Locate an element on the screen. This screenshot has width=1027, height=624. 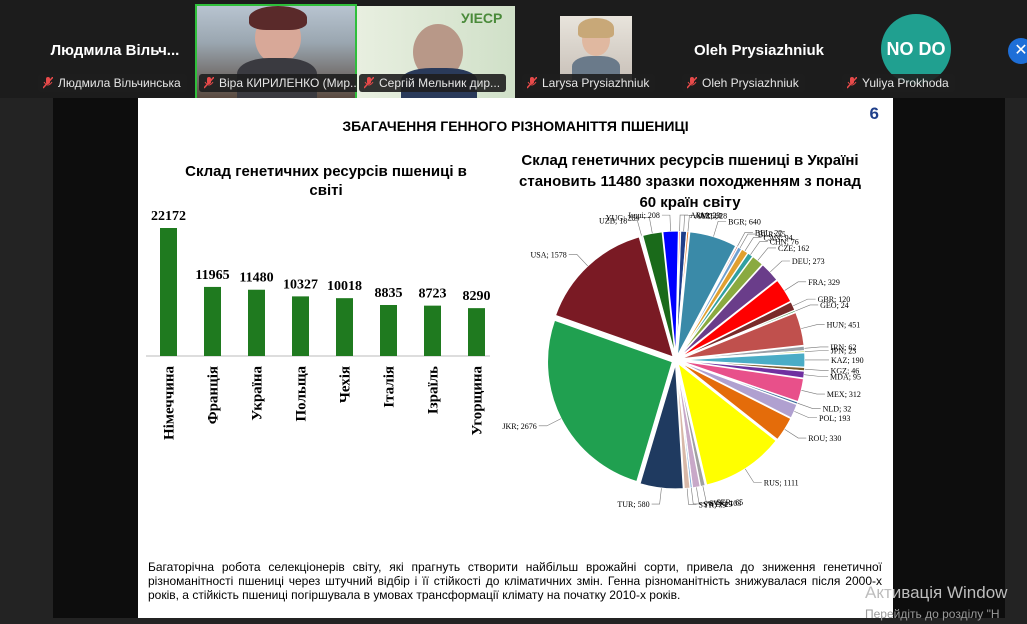
bar-category-label: Угорщина is located at coordinates (478, 401).